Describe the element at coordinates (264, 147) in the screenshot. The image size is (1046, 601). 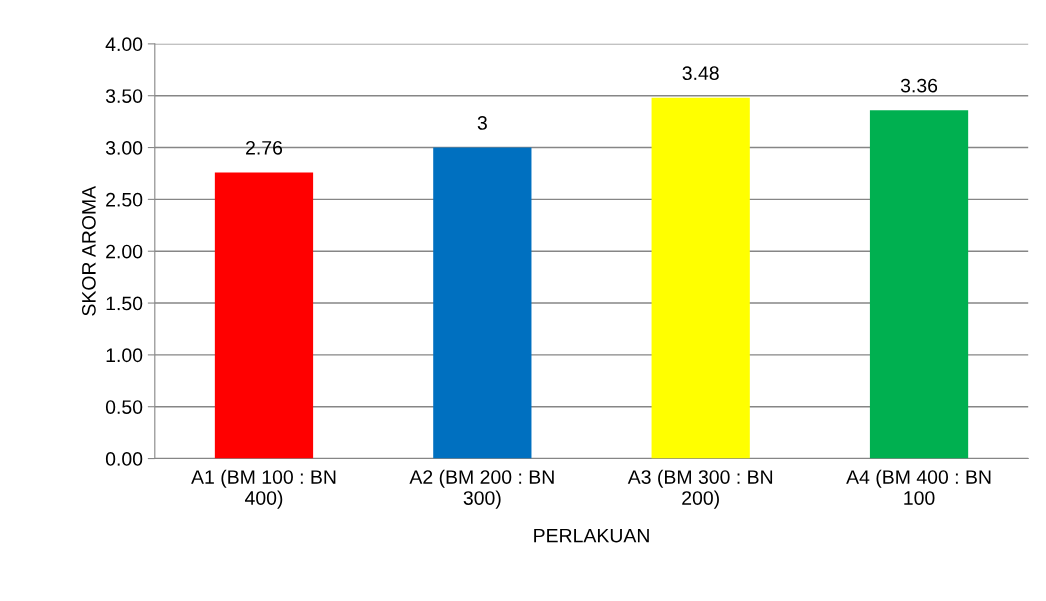
I see `data-label: 2.76` at that location.